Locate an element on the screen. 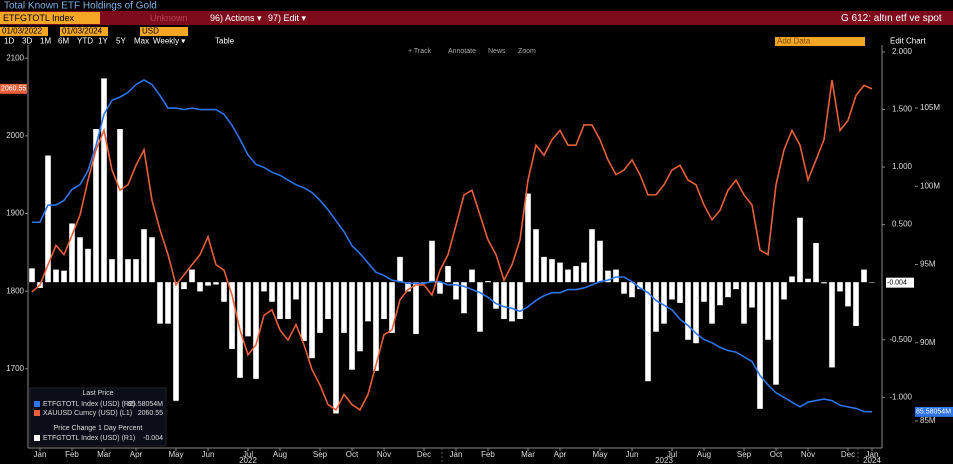 This screenshot has width=953, height=464. start-date: 01/03/2022 is located at coordinates (22, 31).